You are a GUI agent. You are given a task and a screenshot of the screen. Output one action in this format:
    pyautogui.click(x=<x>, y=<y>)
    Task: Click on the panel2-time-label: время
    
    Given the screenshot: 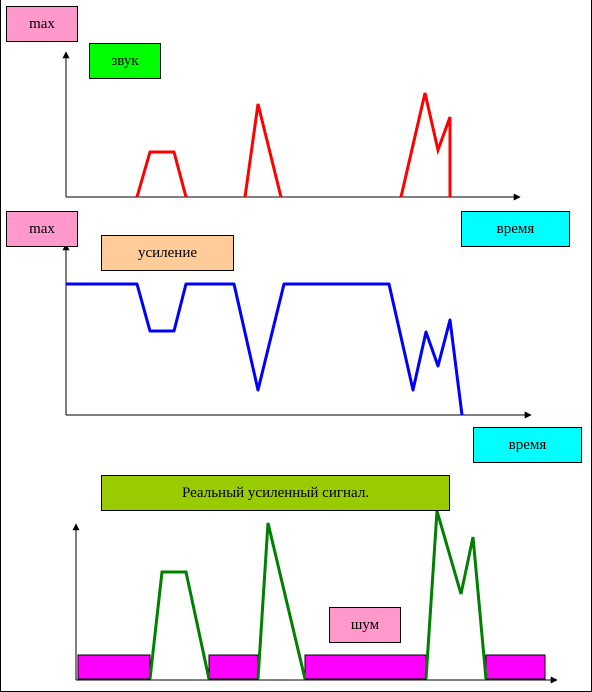 What is the action you would take?
    pyautogui.click(x=527, y=445)
    